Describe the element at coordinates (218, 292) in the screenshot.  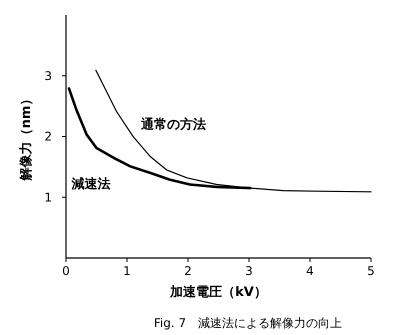
I see `x-axis-title: 加速電圧（kV）` at that location.